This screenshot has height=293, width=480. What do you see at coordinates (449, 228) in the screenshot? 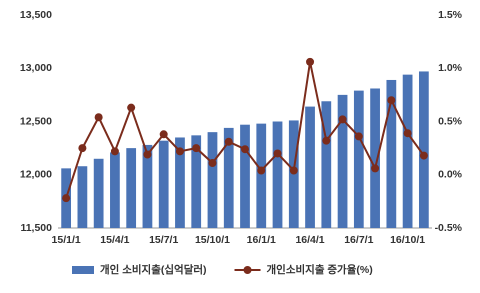
I see `y2-tick-label: -0.5%` at bounding box center [449, 228].